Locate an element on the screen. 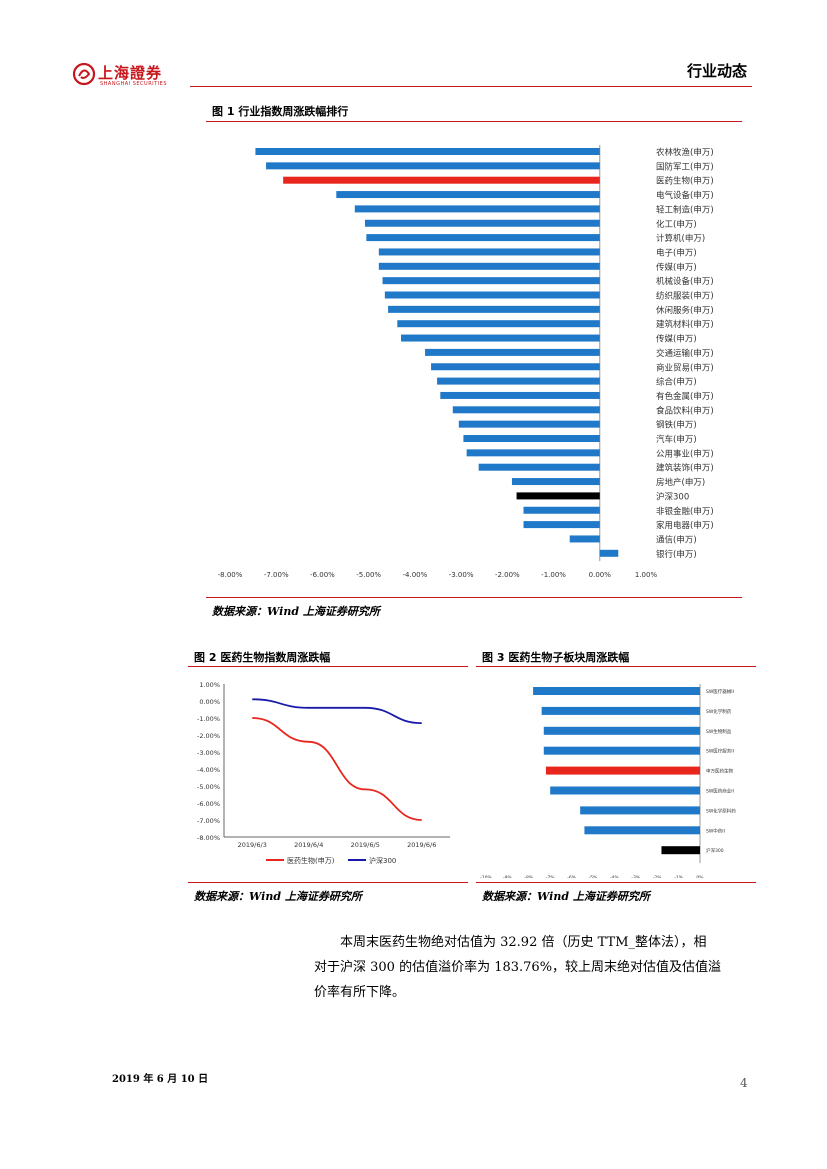 The image size is (827, 1169). body-line-2: 对于沪深 300 的估值溢价率为 183.76%，较上周末绝对估值及估值溢 is located at coordinates (518, 967).